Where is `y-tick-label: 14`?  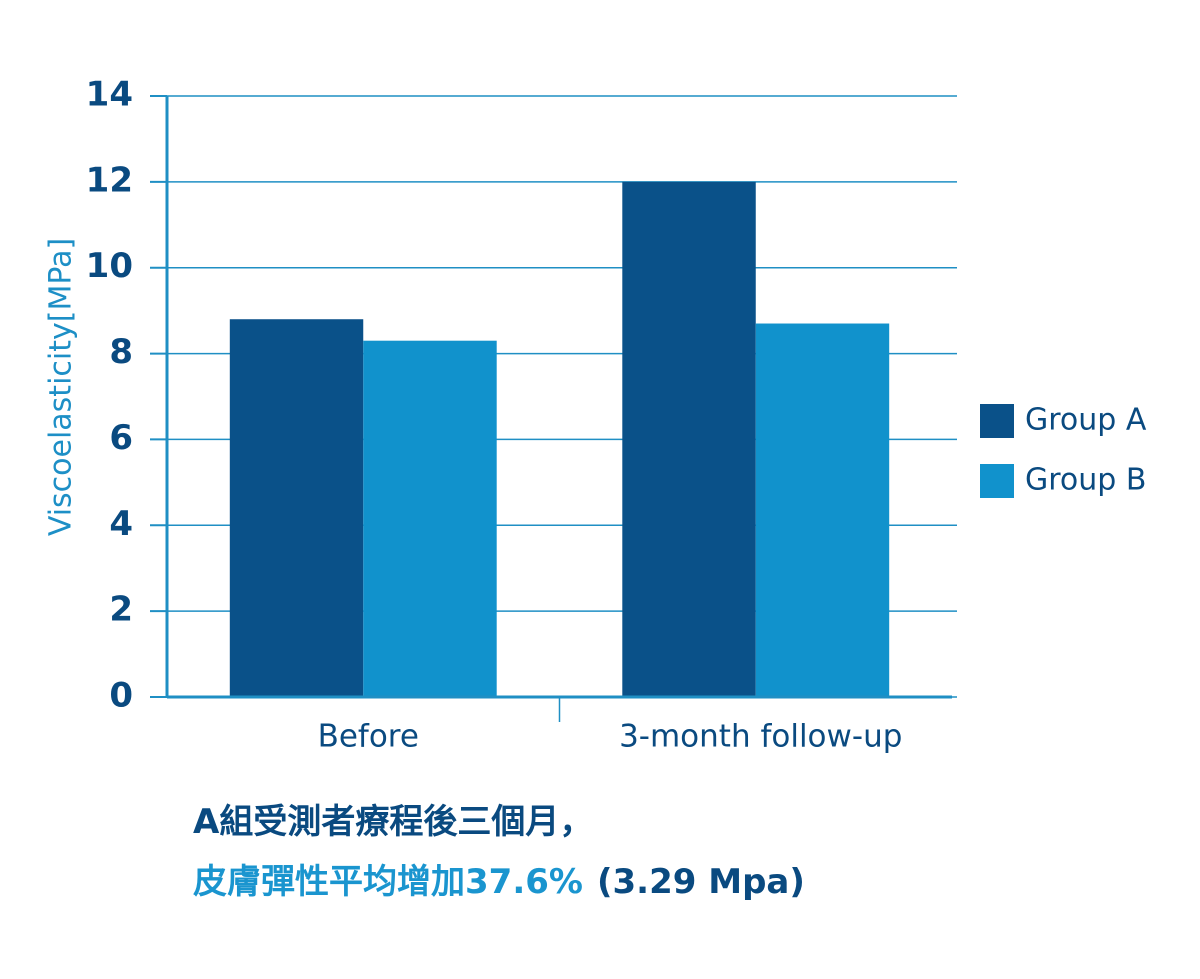 y-tick-label: 14 is located at coordinates (109, 95).